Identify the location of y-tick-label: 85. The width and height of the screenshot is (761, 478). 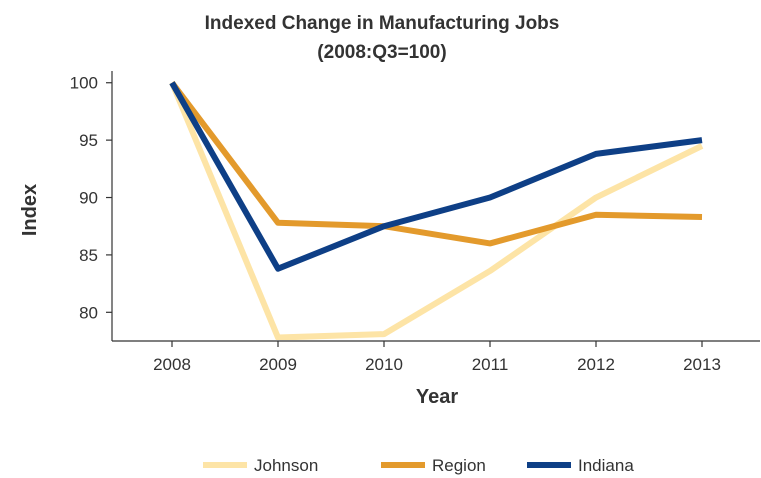
(88, 255).